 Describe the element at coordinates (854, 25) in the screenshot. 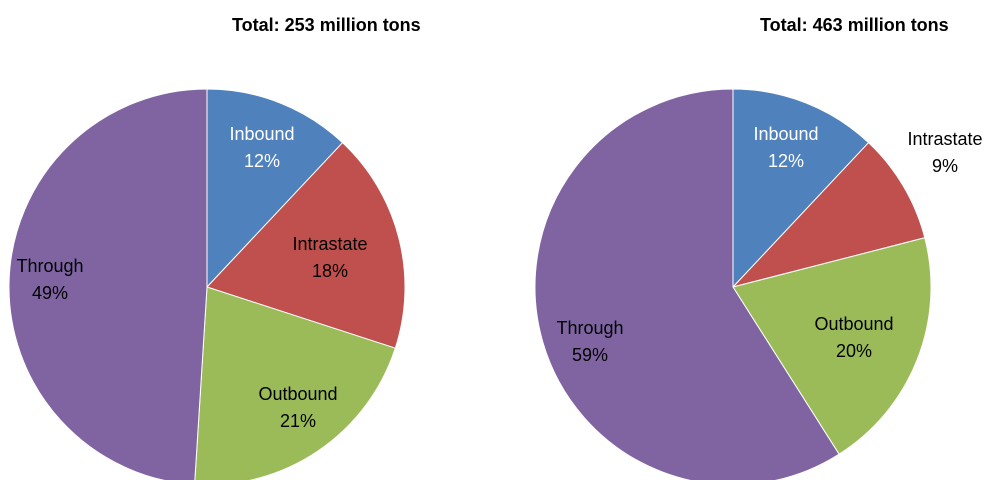

I see `chart-title-right: Total: 463 million tons` at that location.